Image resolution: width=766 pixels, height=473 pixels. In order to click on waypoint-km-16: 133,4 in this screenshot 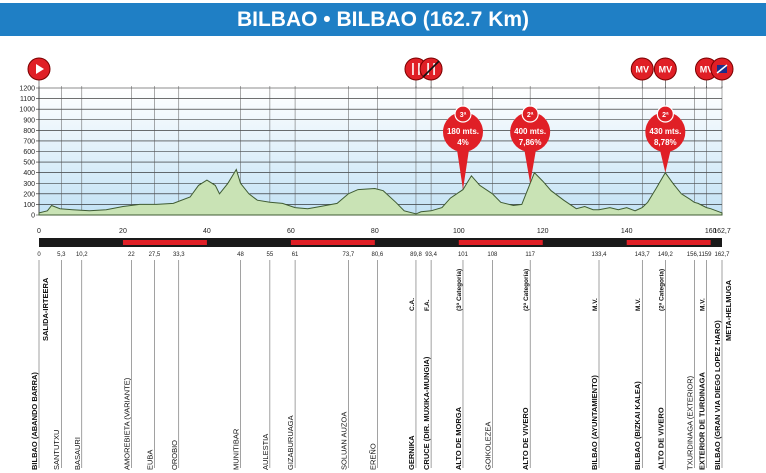, I will do `click(599, 255)`.